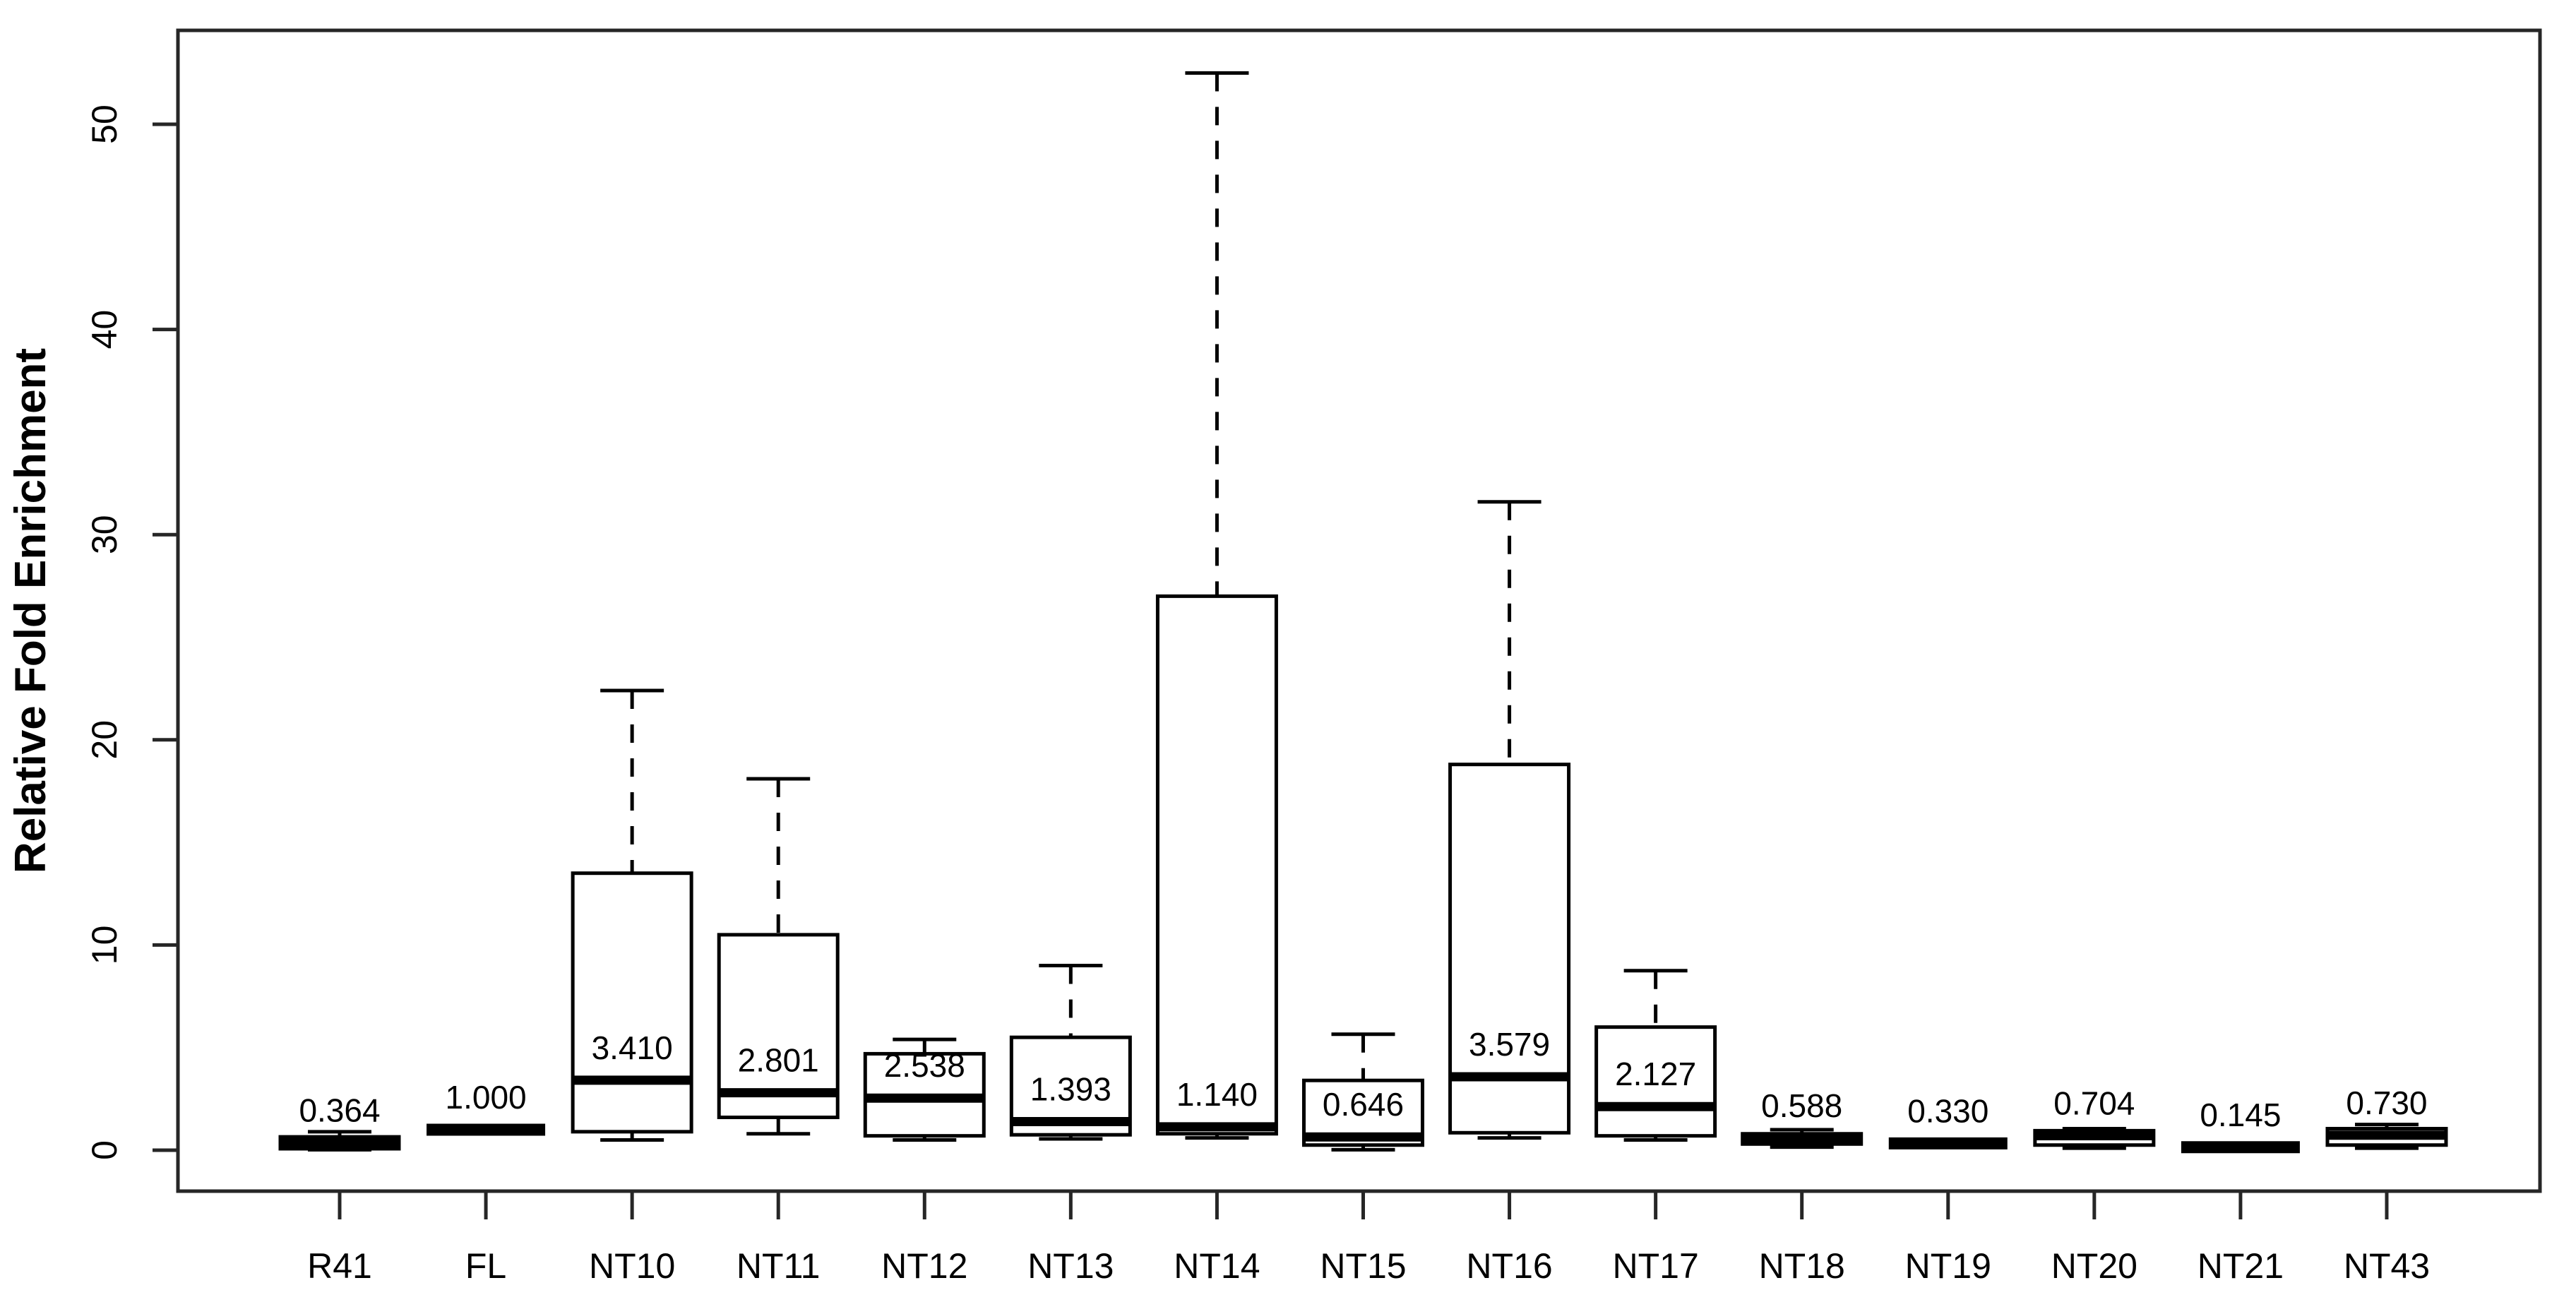 This screenshot has width=2576, height=1302. Describe the element at coordinates (1655, 1074) in the screenshot. I see `median-value-label-NT17: 2.127` at that location.